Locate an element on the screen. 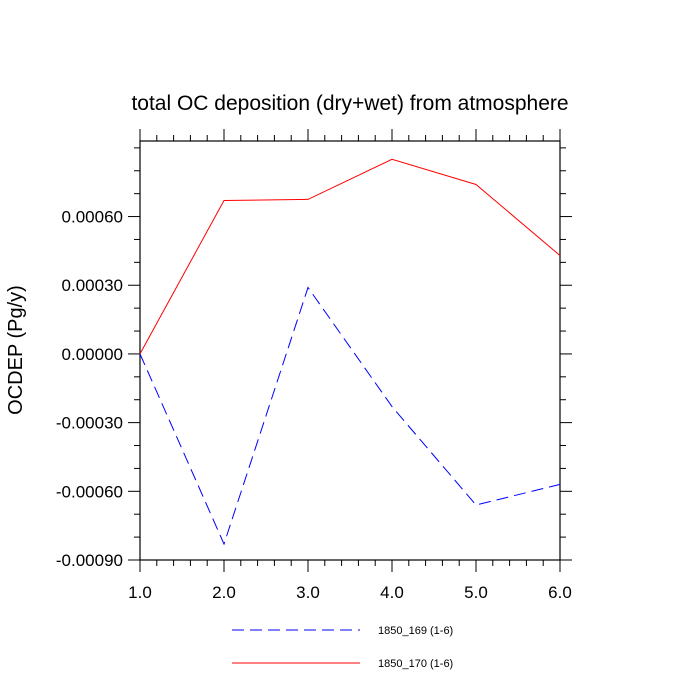 The height and width of the screenshot is (700, 700). x-tick-label: 4.0 is located at coordinates (392, 592).